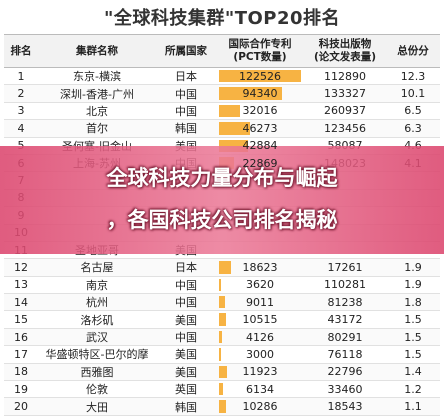 The image size is (444, 416). What do you see at coordinates (97, 372) in the screenshot?
I see `cluster-name-cell: 西雅图` at bounding box center [97, 372].